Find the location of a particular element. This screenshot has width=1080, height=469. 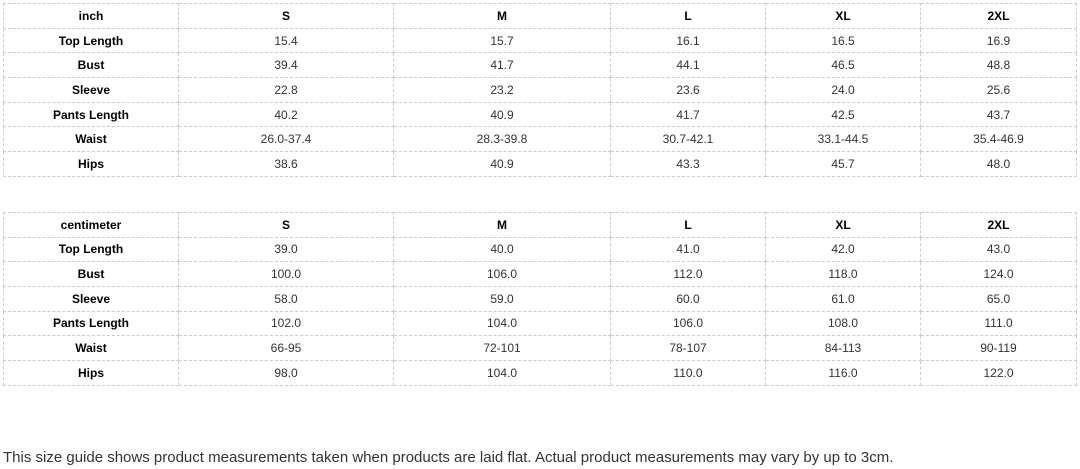

measurement-value-cell: 118.0 is located at coordinates (843, 274).